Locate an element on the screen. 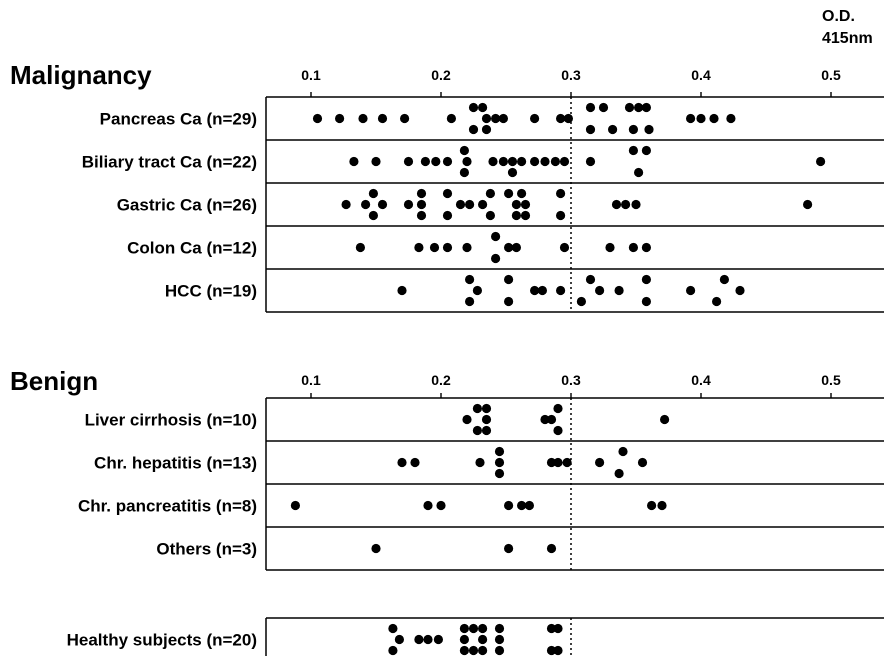 This screenshot has width=885, height=656. unit-label-line-2: 415nm is located at coordinates (847, 38).